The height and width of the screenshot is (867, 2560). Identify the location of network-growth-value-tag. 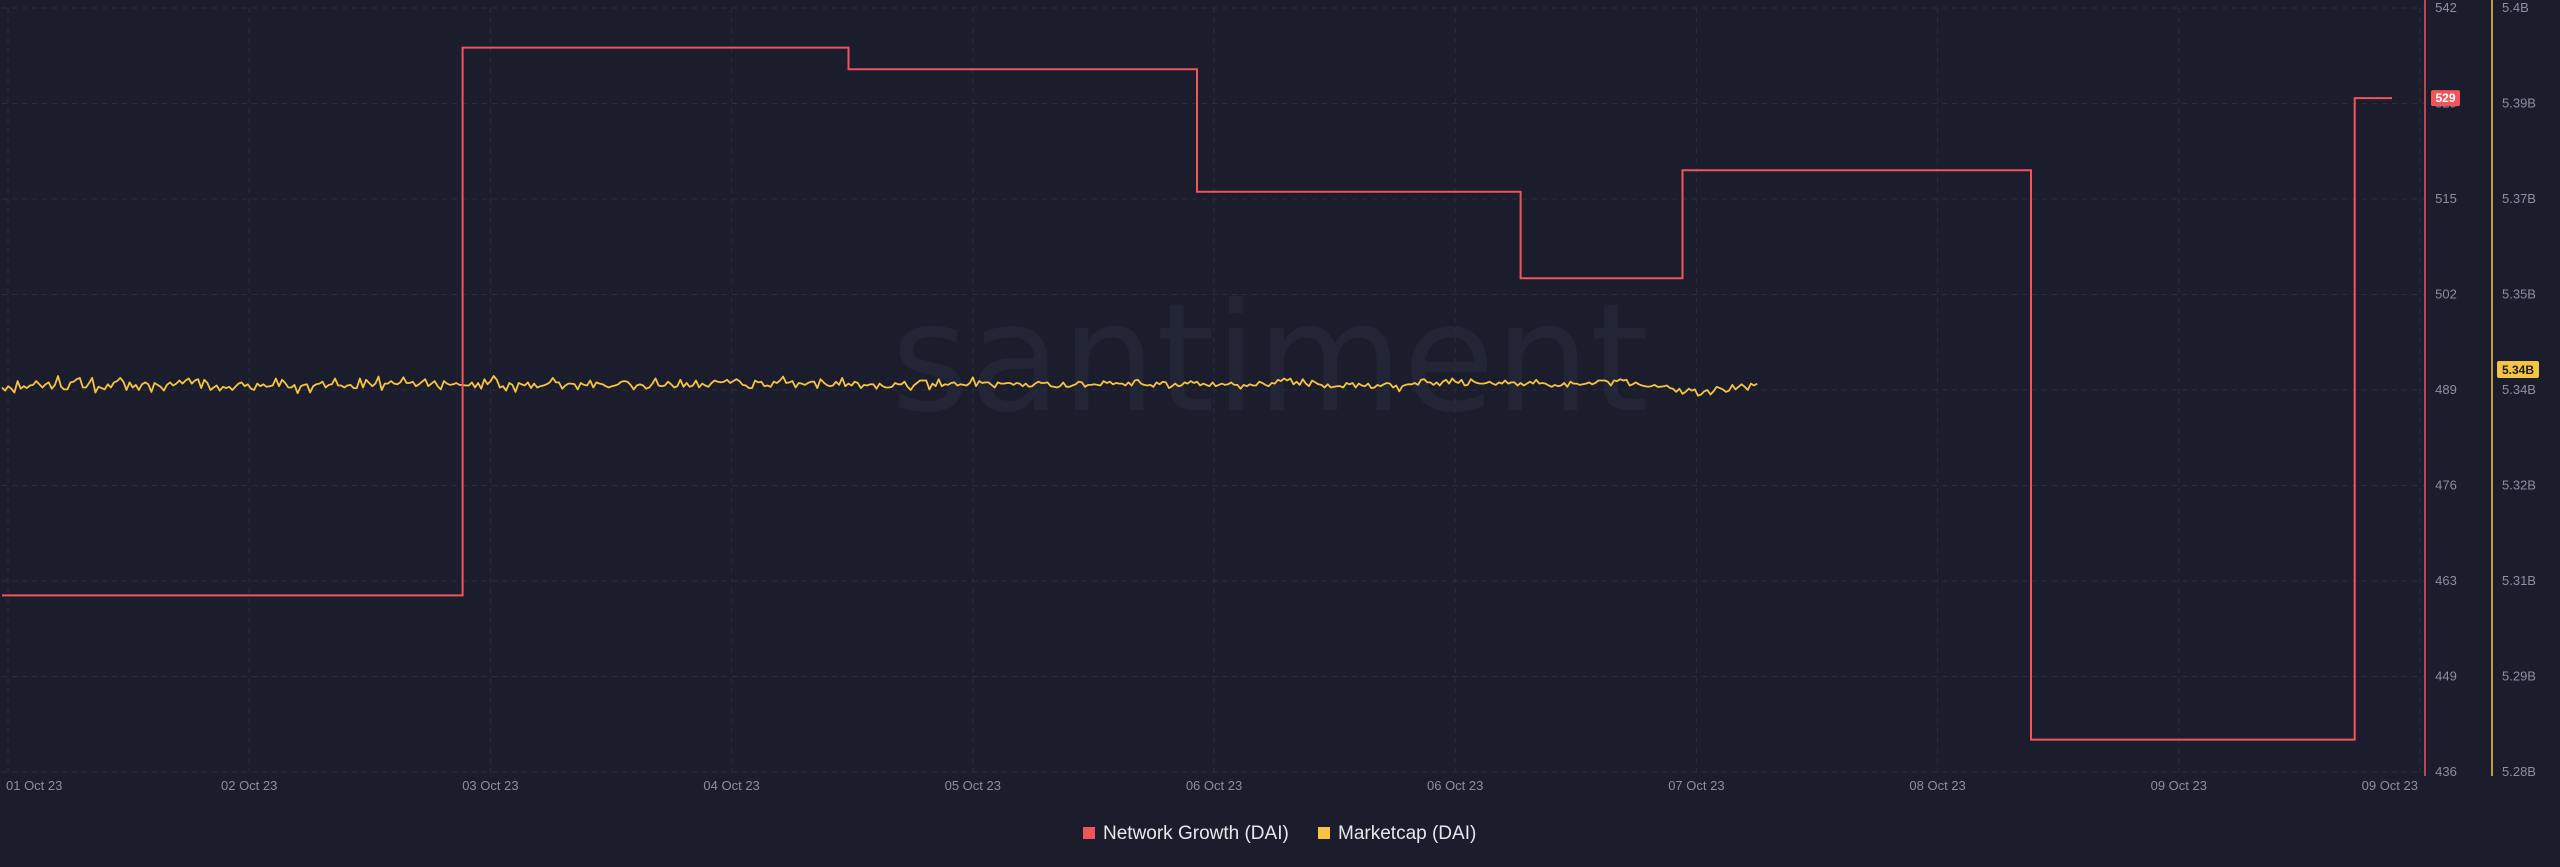
(2445, 98).